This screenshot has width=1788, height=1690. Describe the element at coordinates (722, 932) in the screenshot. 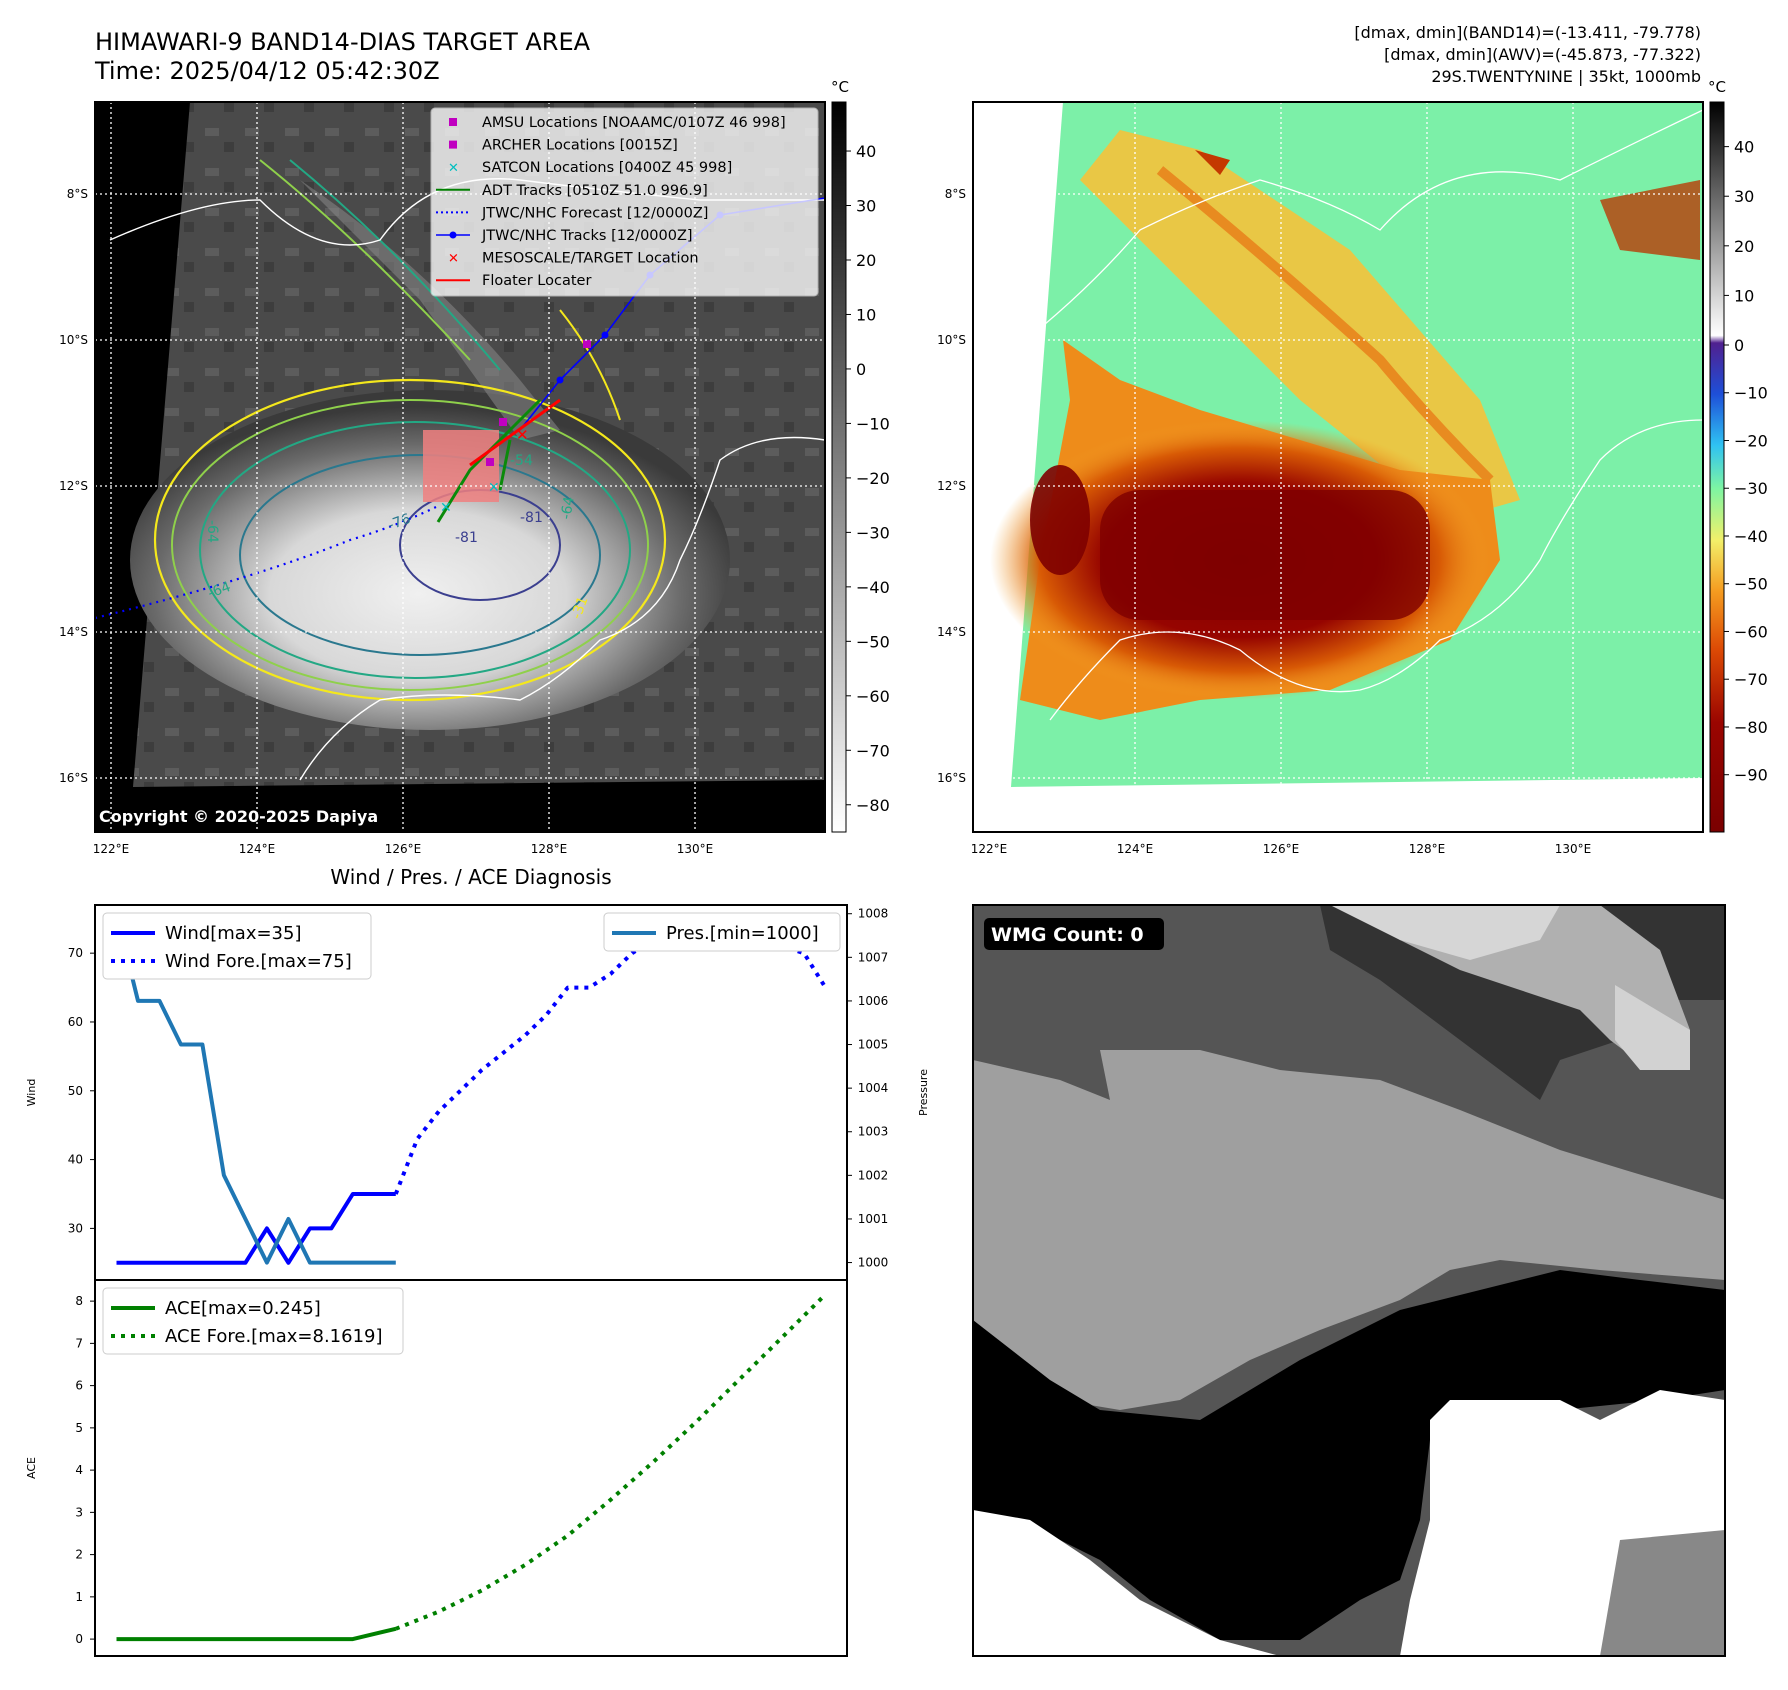

I see `chart-legend: Pres.[min=1000]` at that location.